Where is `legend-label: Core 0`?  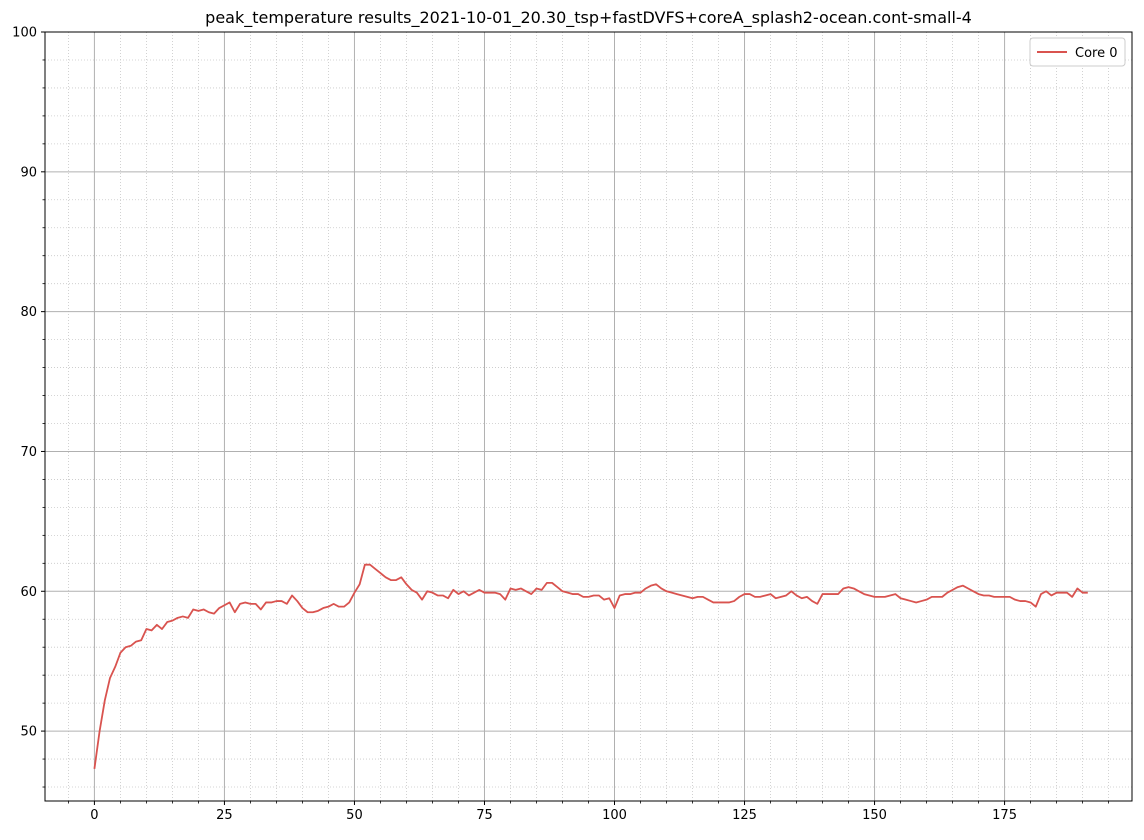 legend-label: Core 0 is located at coordinates (1096, 53).